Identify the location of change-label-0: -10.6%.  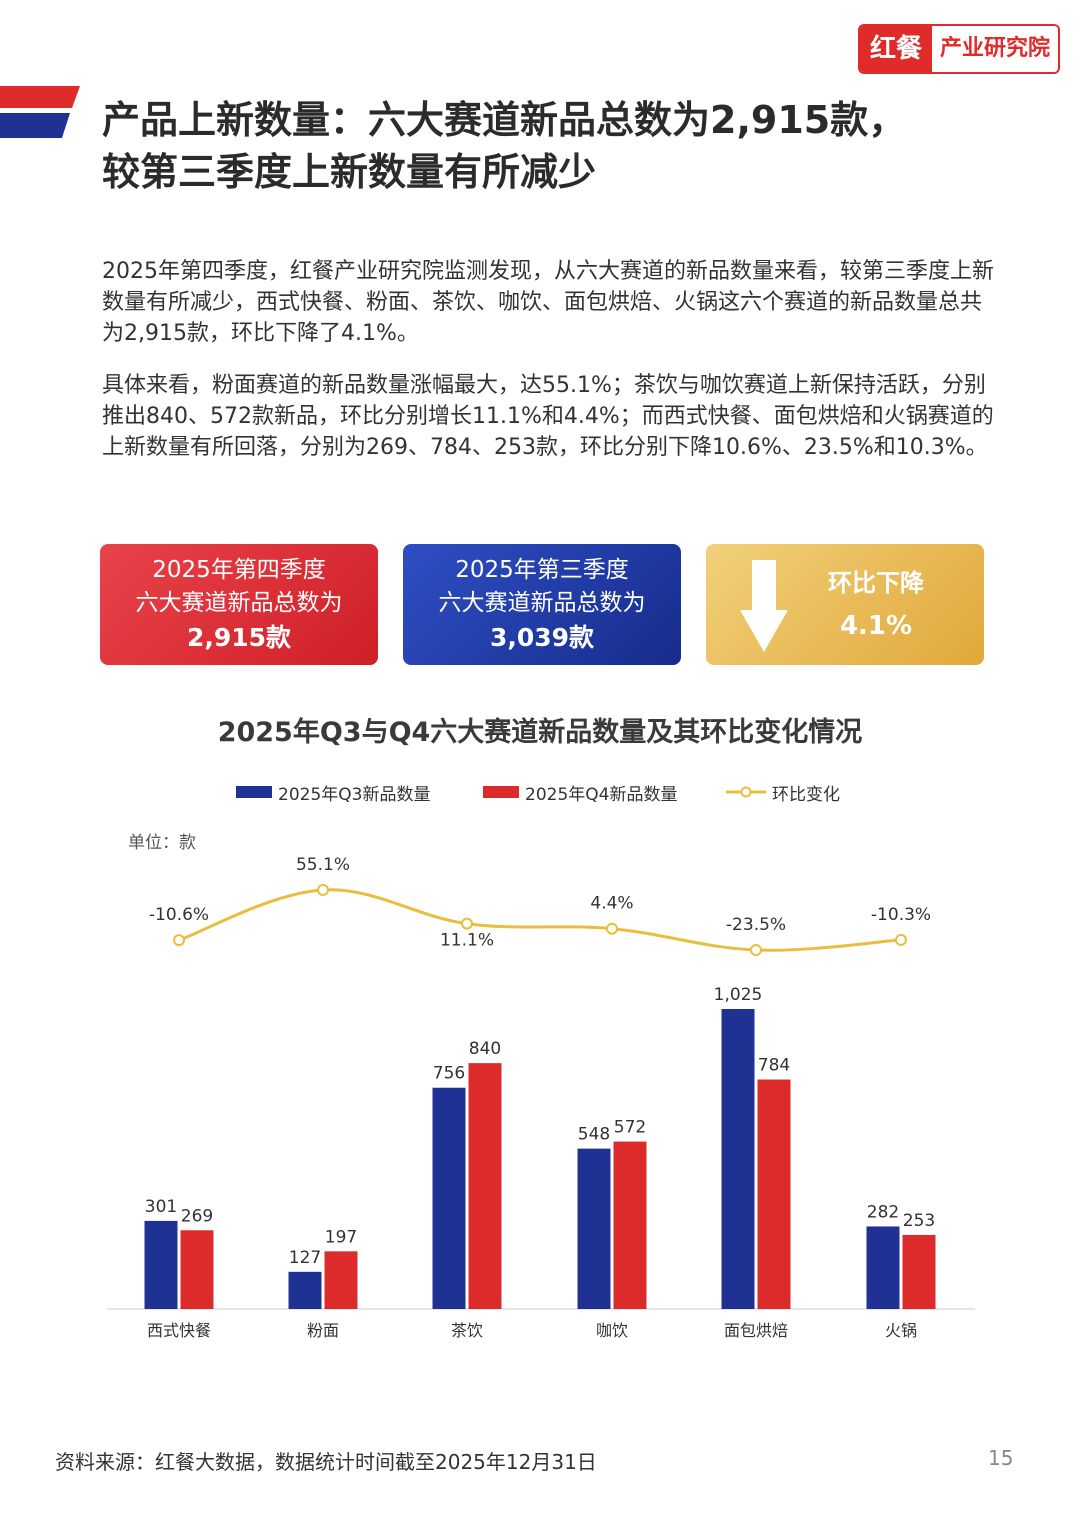
(179, 915).